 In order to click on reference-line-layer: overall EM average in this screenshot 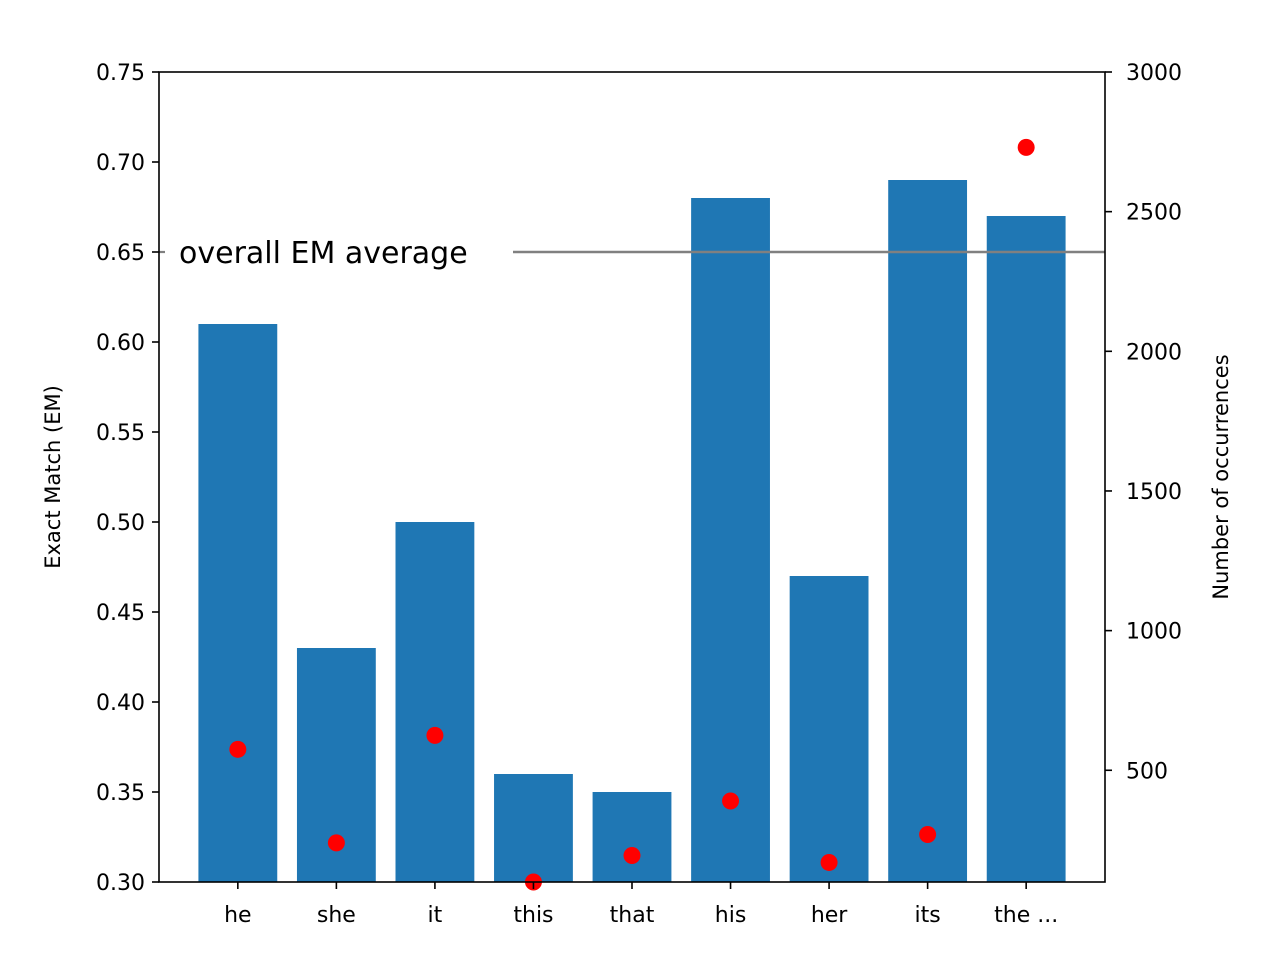, I will do `click(632, 253)`.